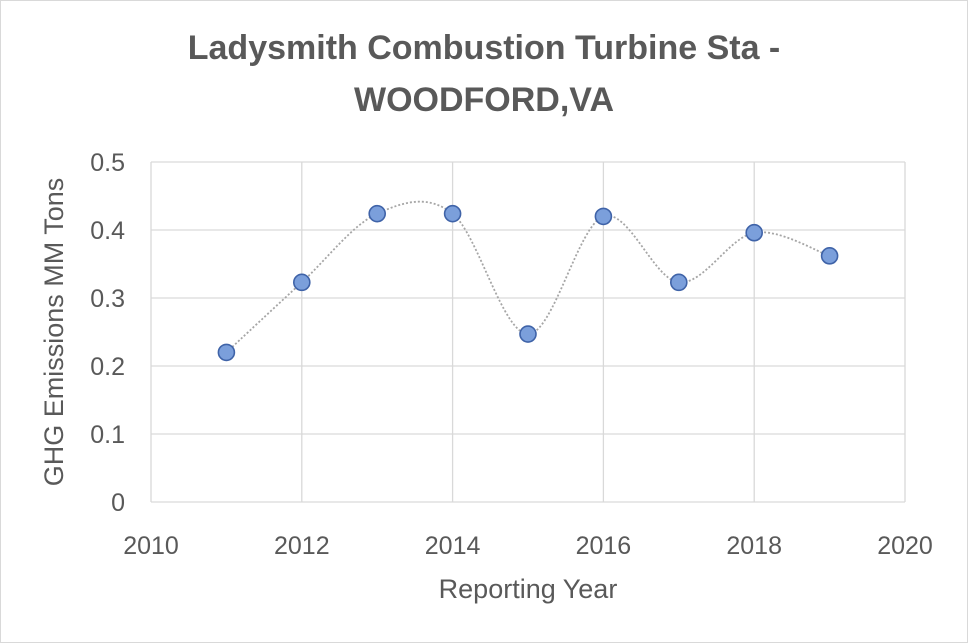  Describe the element at coordinates (107, 231) in the screenshot. I see `y-tick-label: 0.4` at that location.